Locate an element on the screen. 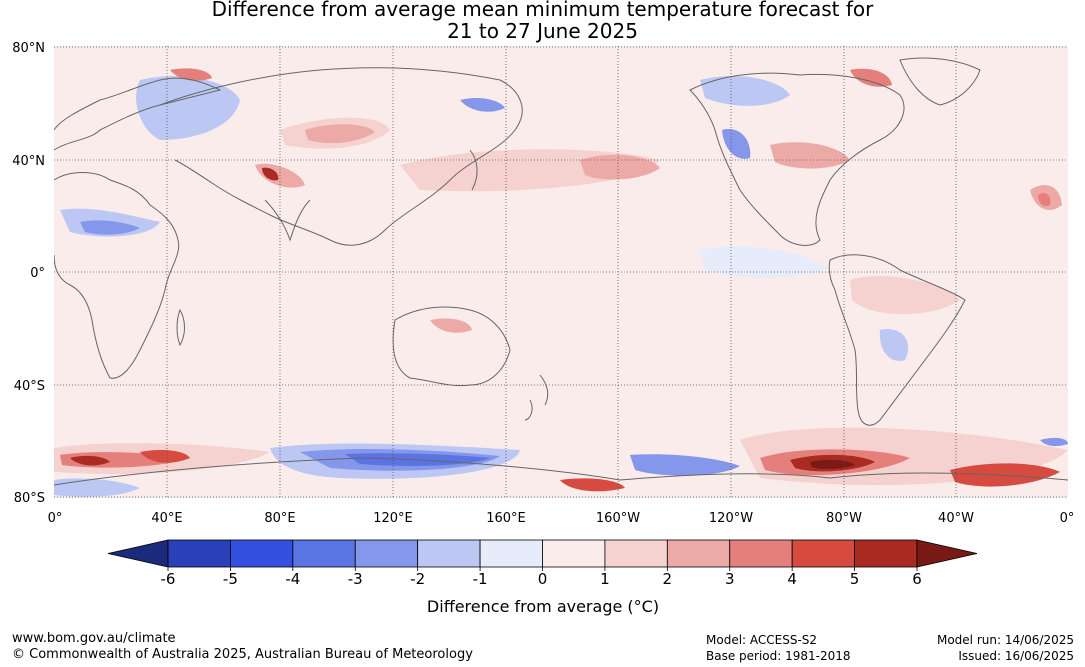 This screenshot has height=667, width=1085. lat-label-40n: 40°N is located at coordinates (28, 161).